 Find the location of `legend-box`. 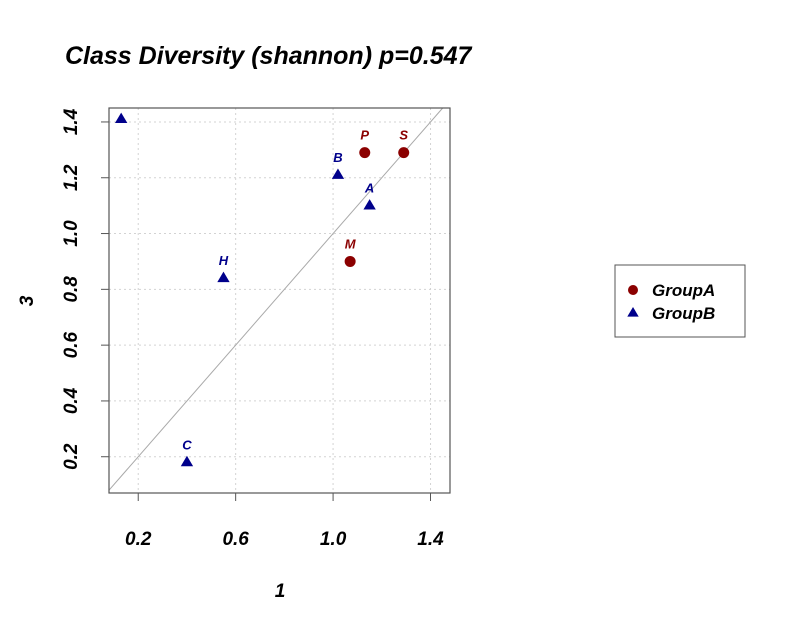

legend-box is located at coordinates (680, 301).